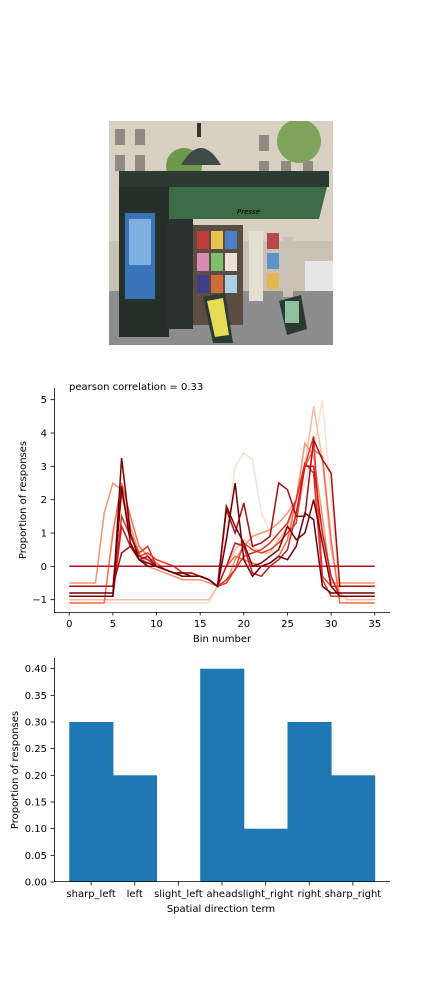 This screenshot has width=432, height=1008. What do you see at coordinates (243, 624) in the screenshot?
I see `x-tick-label: 20` at bounding box center [243, 624].